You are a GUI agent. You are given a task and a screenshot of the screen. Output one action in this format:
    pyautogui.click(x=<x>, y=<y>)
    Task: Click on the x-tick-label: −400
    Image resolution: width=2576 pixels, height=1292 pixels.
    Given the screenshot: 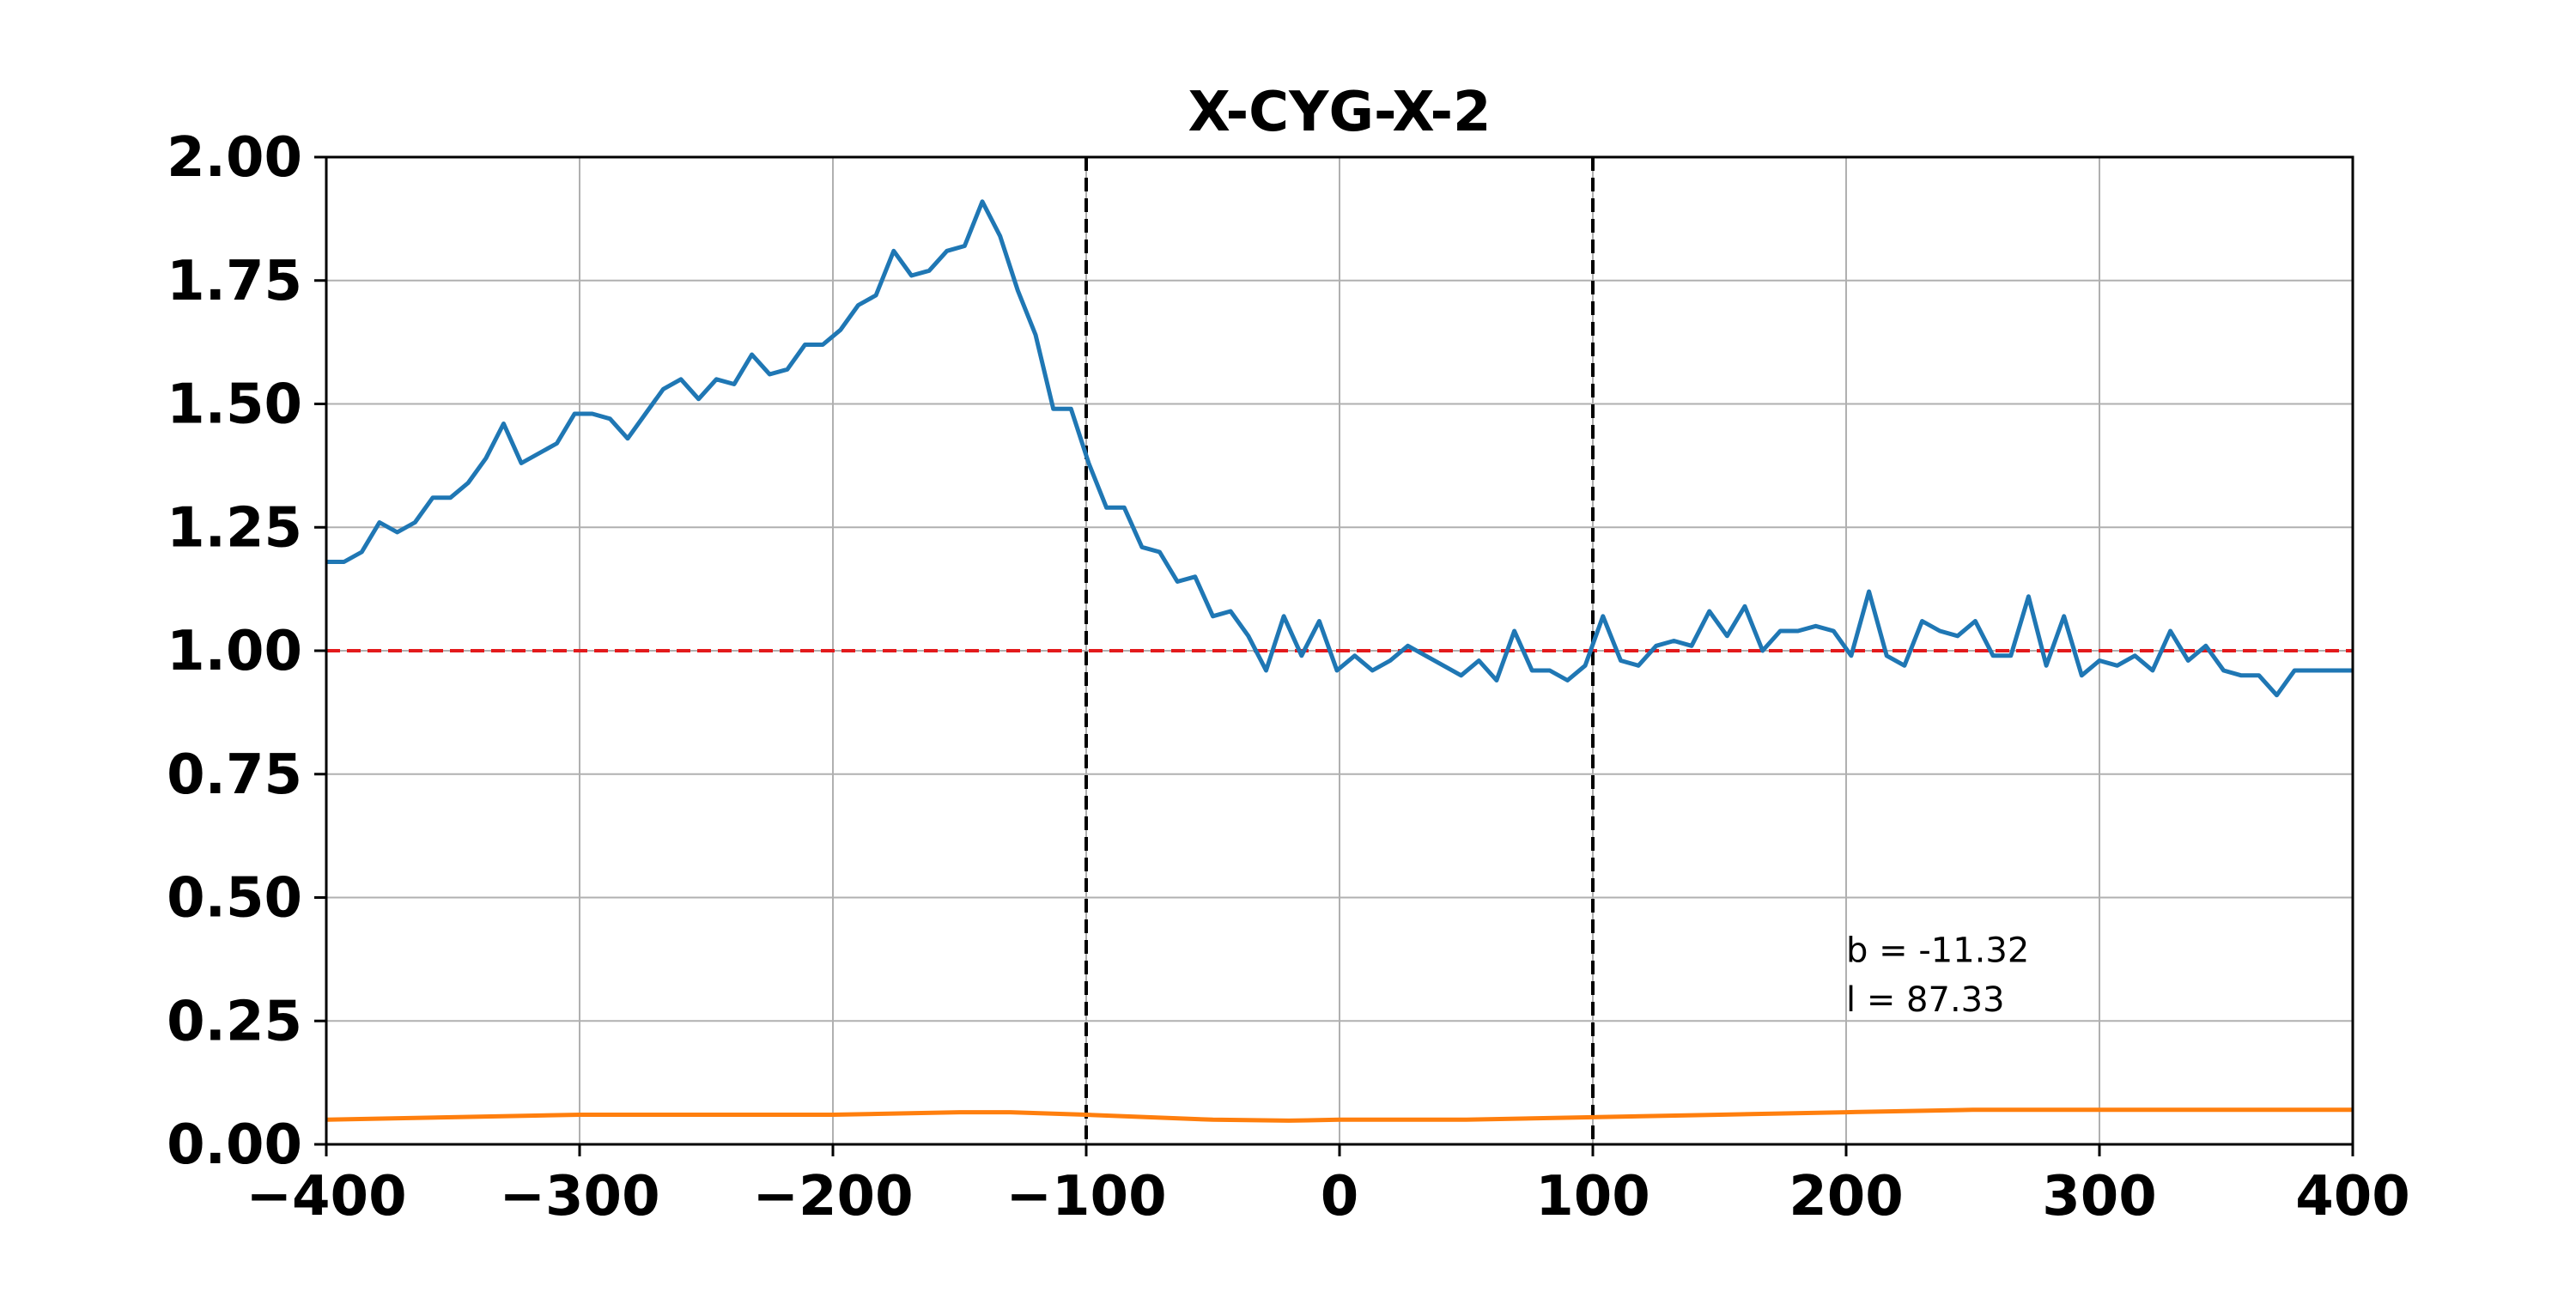 What is the action you would take?
    pyautogui.click(x=326, y=1196)
    